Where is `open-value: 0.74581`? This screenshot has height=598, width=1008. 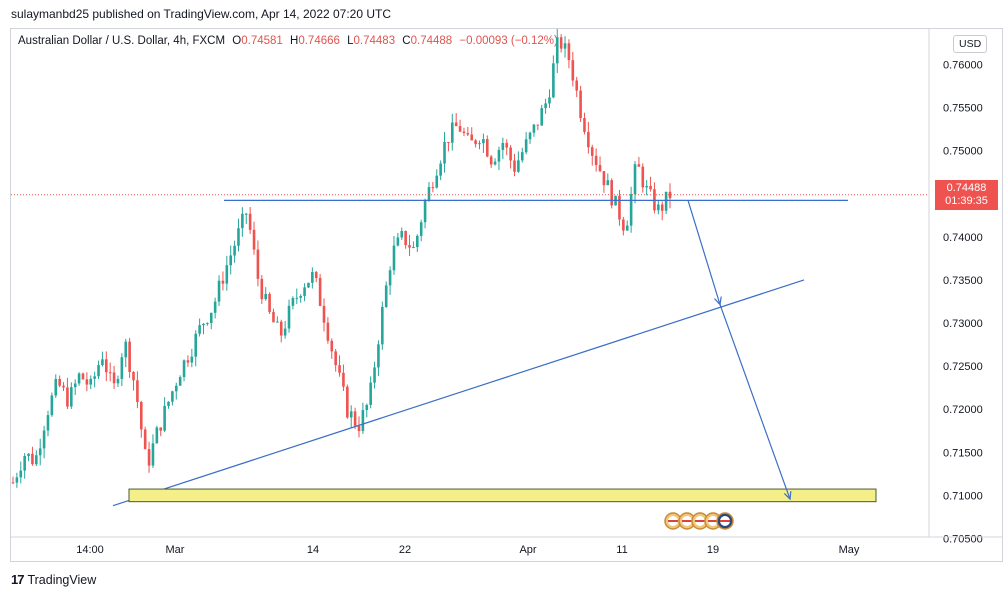
open-value: 0.74581 is located at coordinates (262, 41).